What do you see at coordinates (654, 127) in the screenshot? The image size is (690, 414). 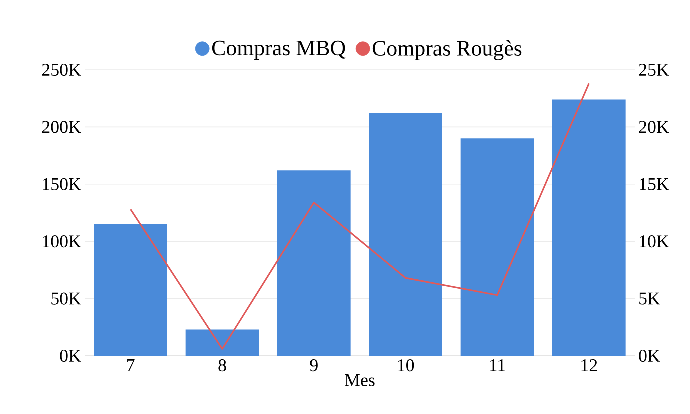 I see `y2-tick-label: 20K` at bounding box center [654, 127].